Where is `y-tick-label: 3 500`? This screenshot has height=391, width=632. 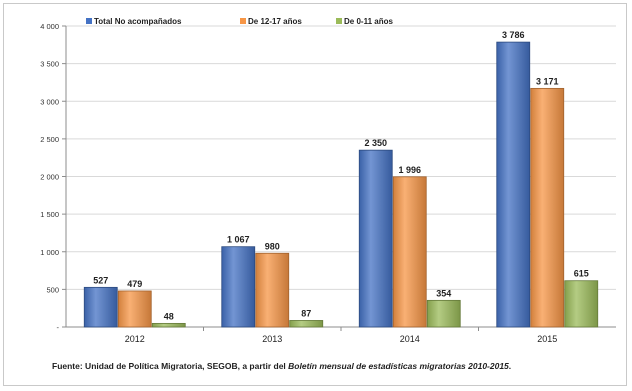 y-tick-label: 3 500 is located at coordinates (49, 64).